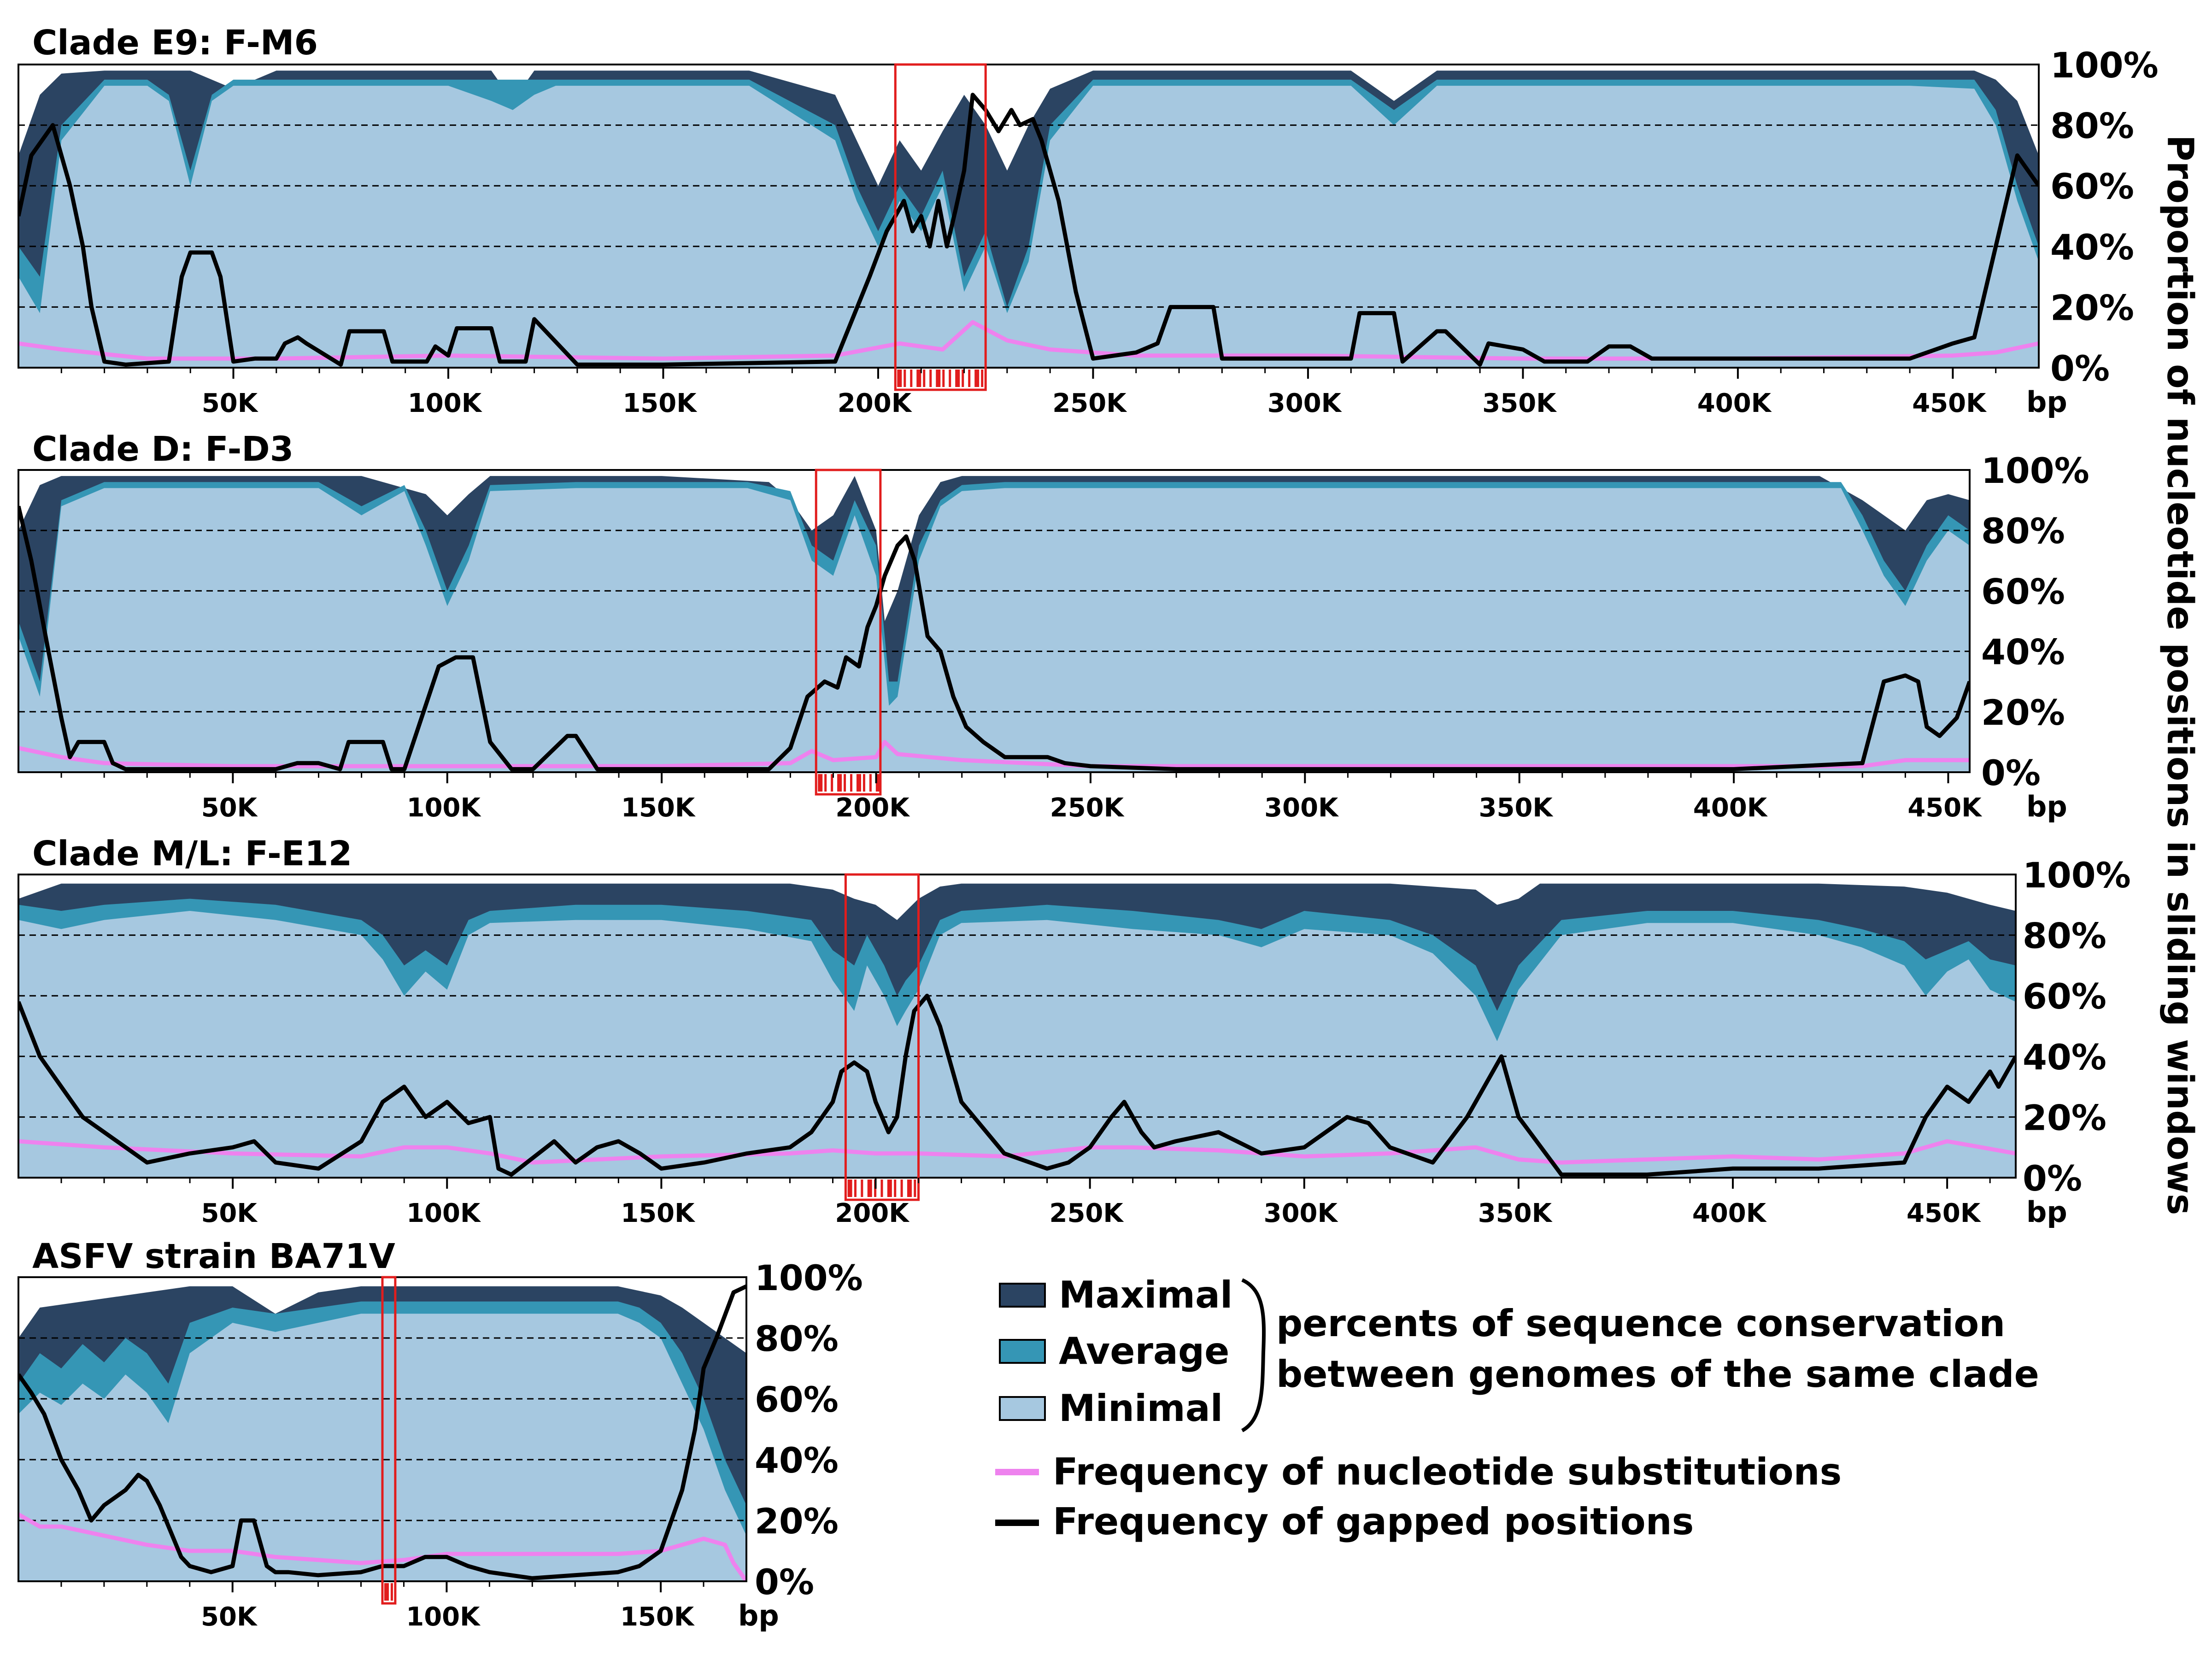 The image size is (2212, 1655). I want to click on legend-swatch-maximal, so click(1022, 1295).